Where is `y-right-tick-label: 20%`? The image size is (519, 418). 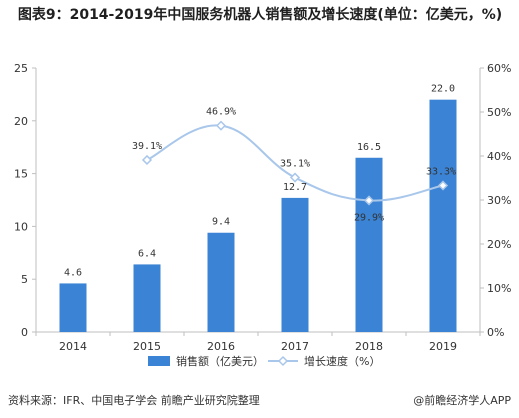 y-right-tick-label: 20% is located at coordinates (499, 244).